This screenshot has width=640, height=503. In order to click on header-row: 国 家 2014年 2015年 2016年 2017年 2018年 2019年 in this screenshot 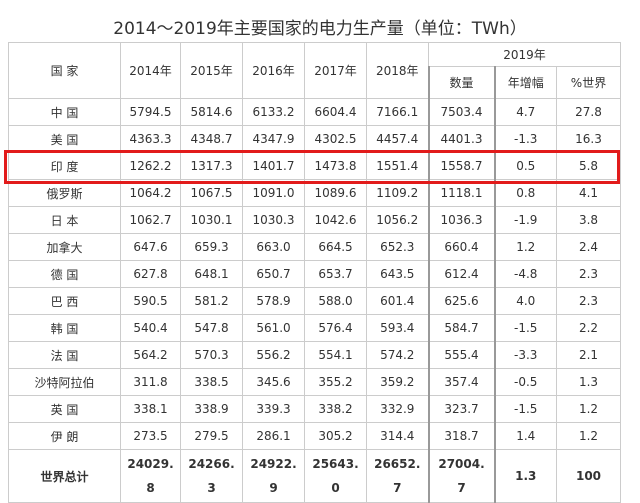, I will do `click(314, 70)`.